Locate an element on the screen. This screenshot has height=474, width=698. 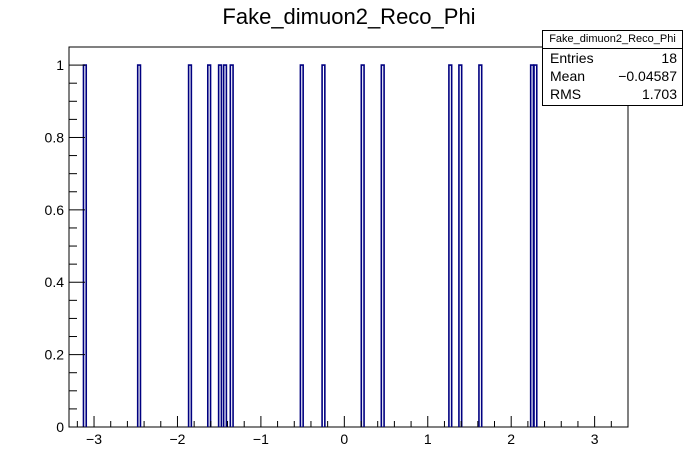
stats-entries-value: 18 is located at coordinates (669, 58).